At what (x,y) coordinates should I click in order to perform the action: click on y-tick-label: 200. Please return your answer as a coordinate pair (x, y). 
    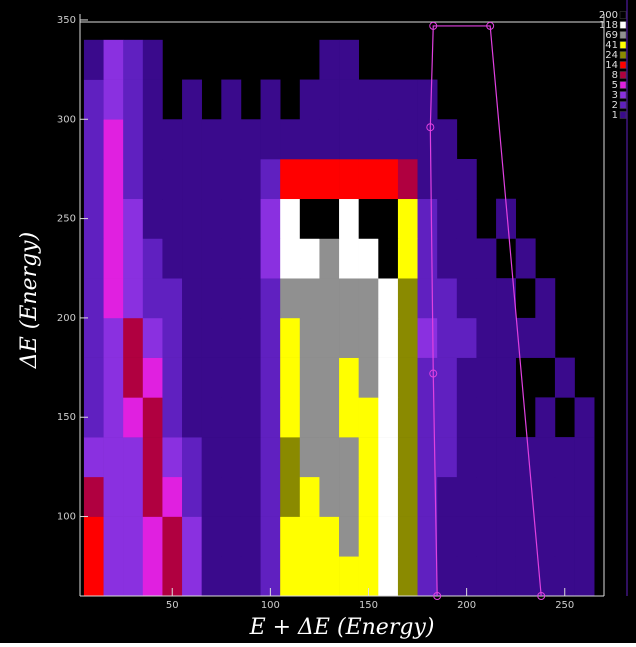
    Looking at the image, I should click on (66, 318).